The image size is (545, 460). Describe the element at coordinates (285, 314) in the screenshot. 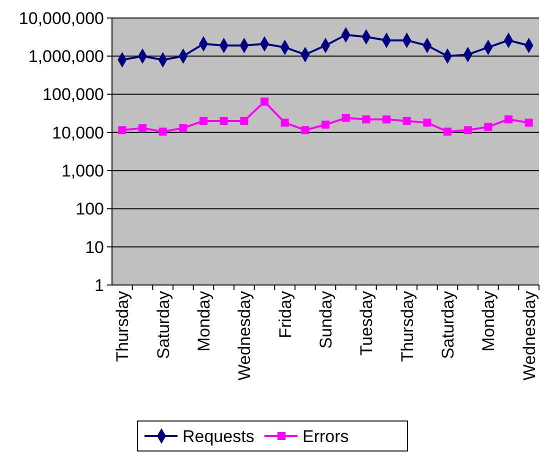

I see `x-tick-label: Friday` at that location.